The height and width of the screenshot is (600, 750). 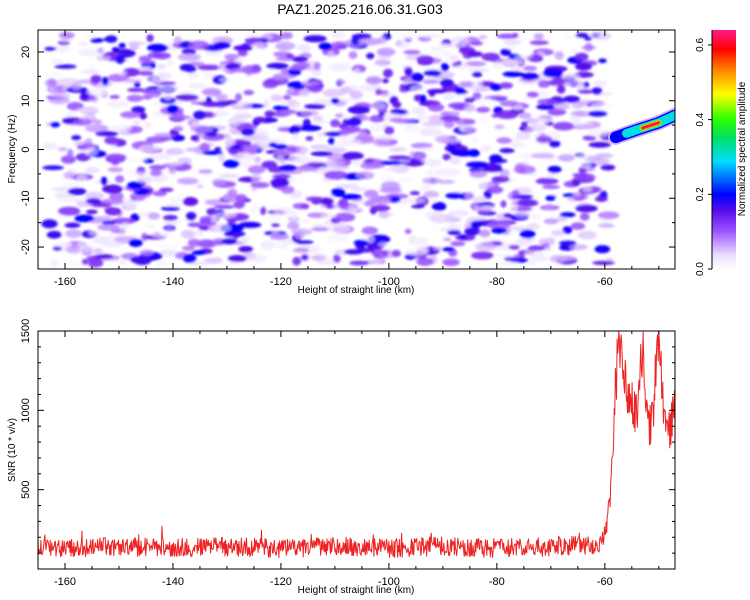 What do you see at coordinates (65, 282) in the screenshot?
I see `spectrogram-x-tick-label: -160` at bounding box center [65, 282].